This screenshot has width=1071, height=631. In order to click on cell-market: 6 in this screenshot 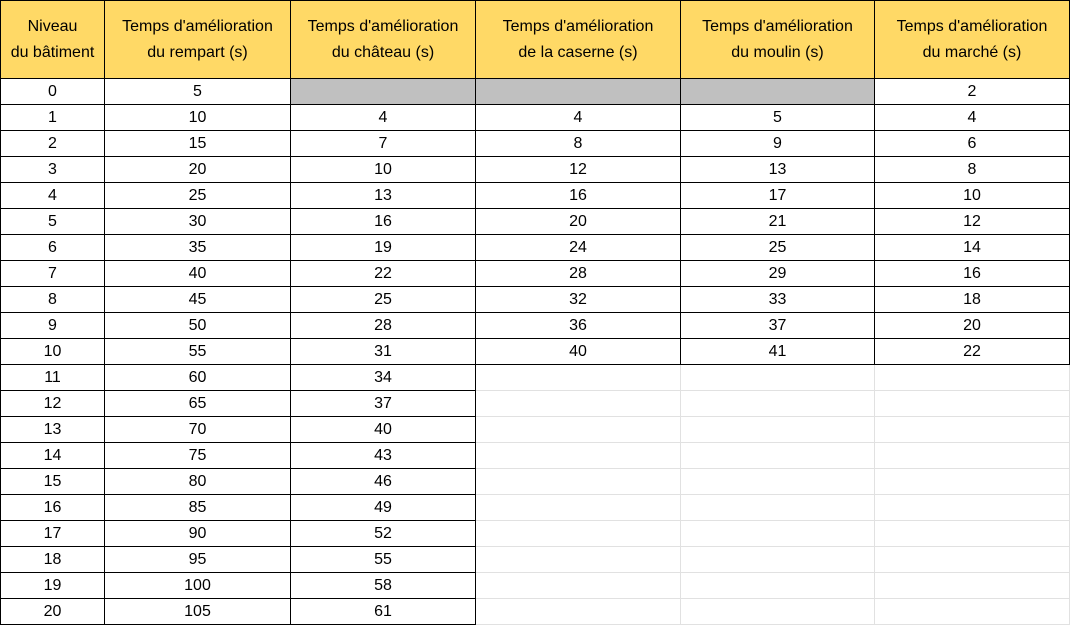, I will do `click(972, 143)`.